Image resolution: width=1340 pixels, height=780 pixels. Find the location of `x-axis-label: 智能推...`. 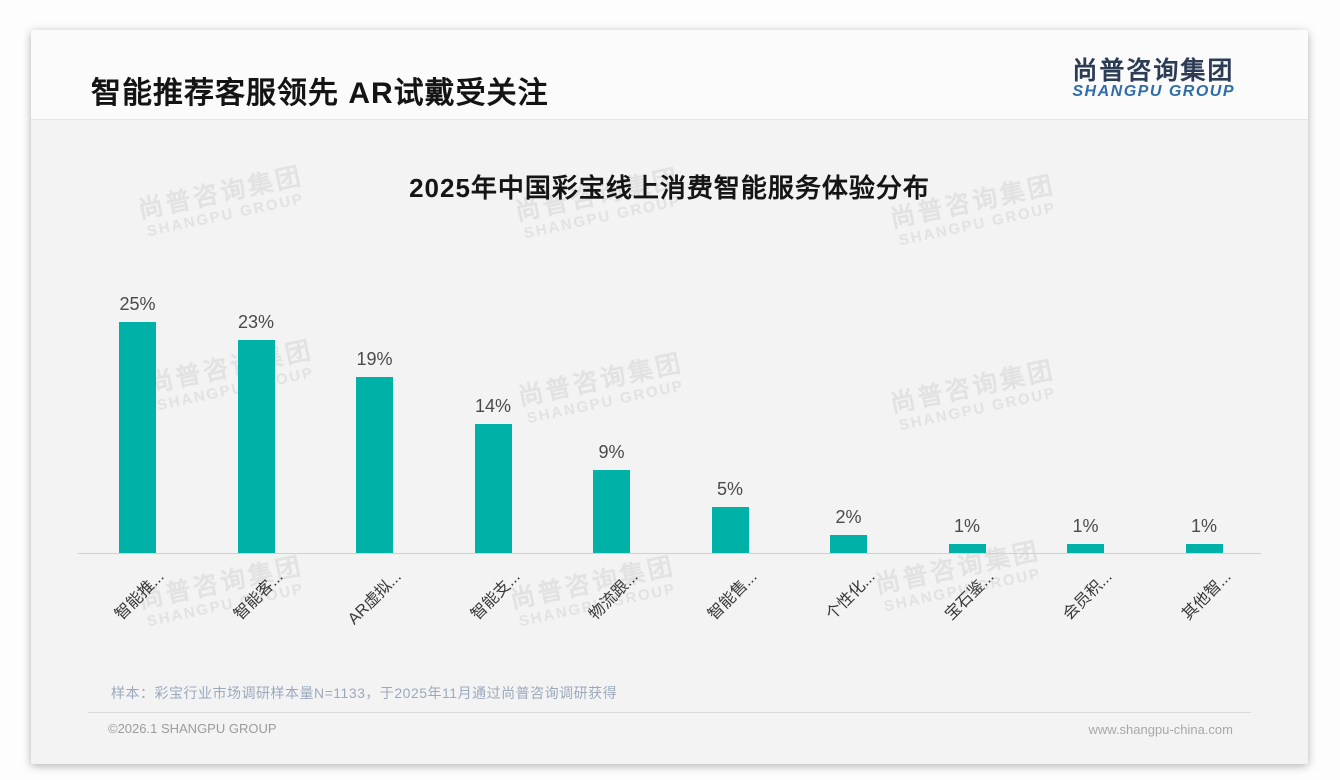

x-axis-label: 智能推... is located at coordinates (140, 596).